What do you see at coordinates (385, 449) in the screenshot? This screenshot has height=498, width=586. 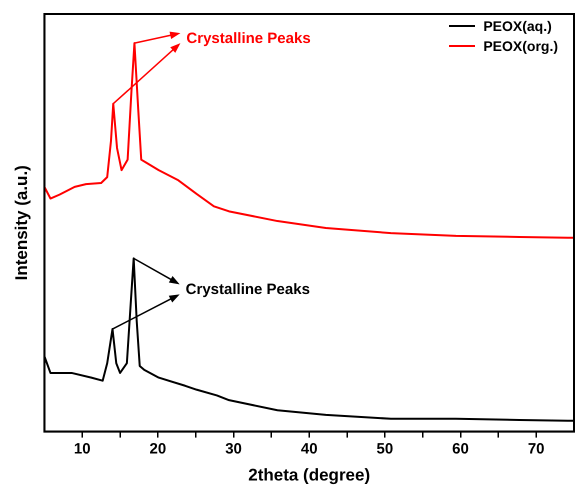 I see `x-tick-label: 50` at bounding box center [385, 449].